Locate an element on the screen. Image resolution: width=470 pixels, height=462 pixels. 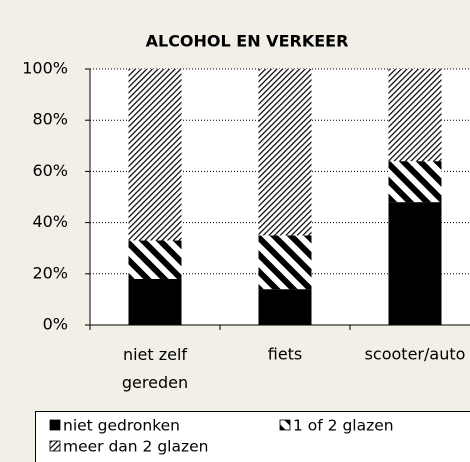
y-tick-label: 0% is located at coordinates (55, 324).